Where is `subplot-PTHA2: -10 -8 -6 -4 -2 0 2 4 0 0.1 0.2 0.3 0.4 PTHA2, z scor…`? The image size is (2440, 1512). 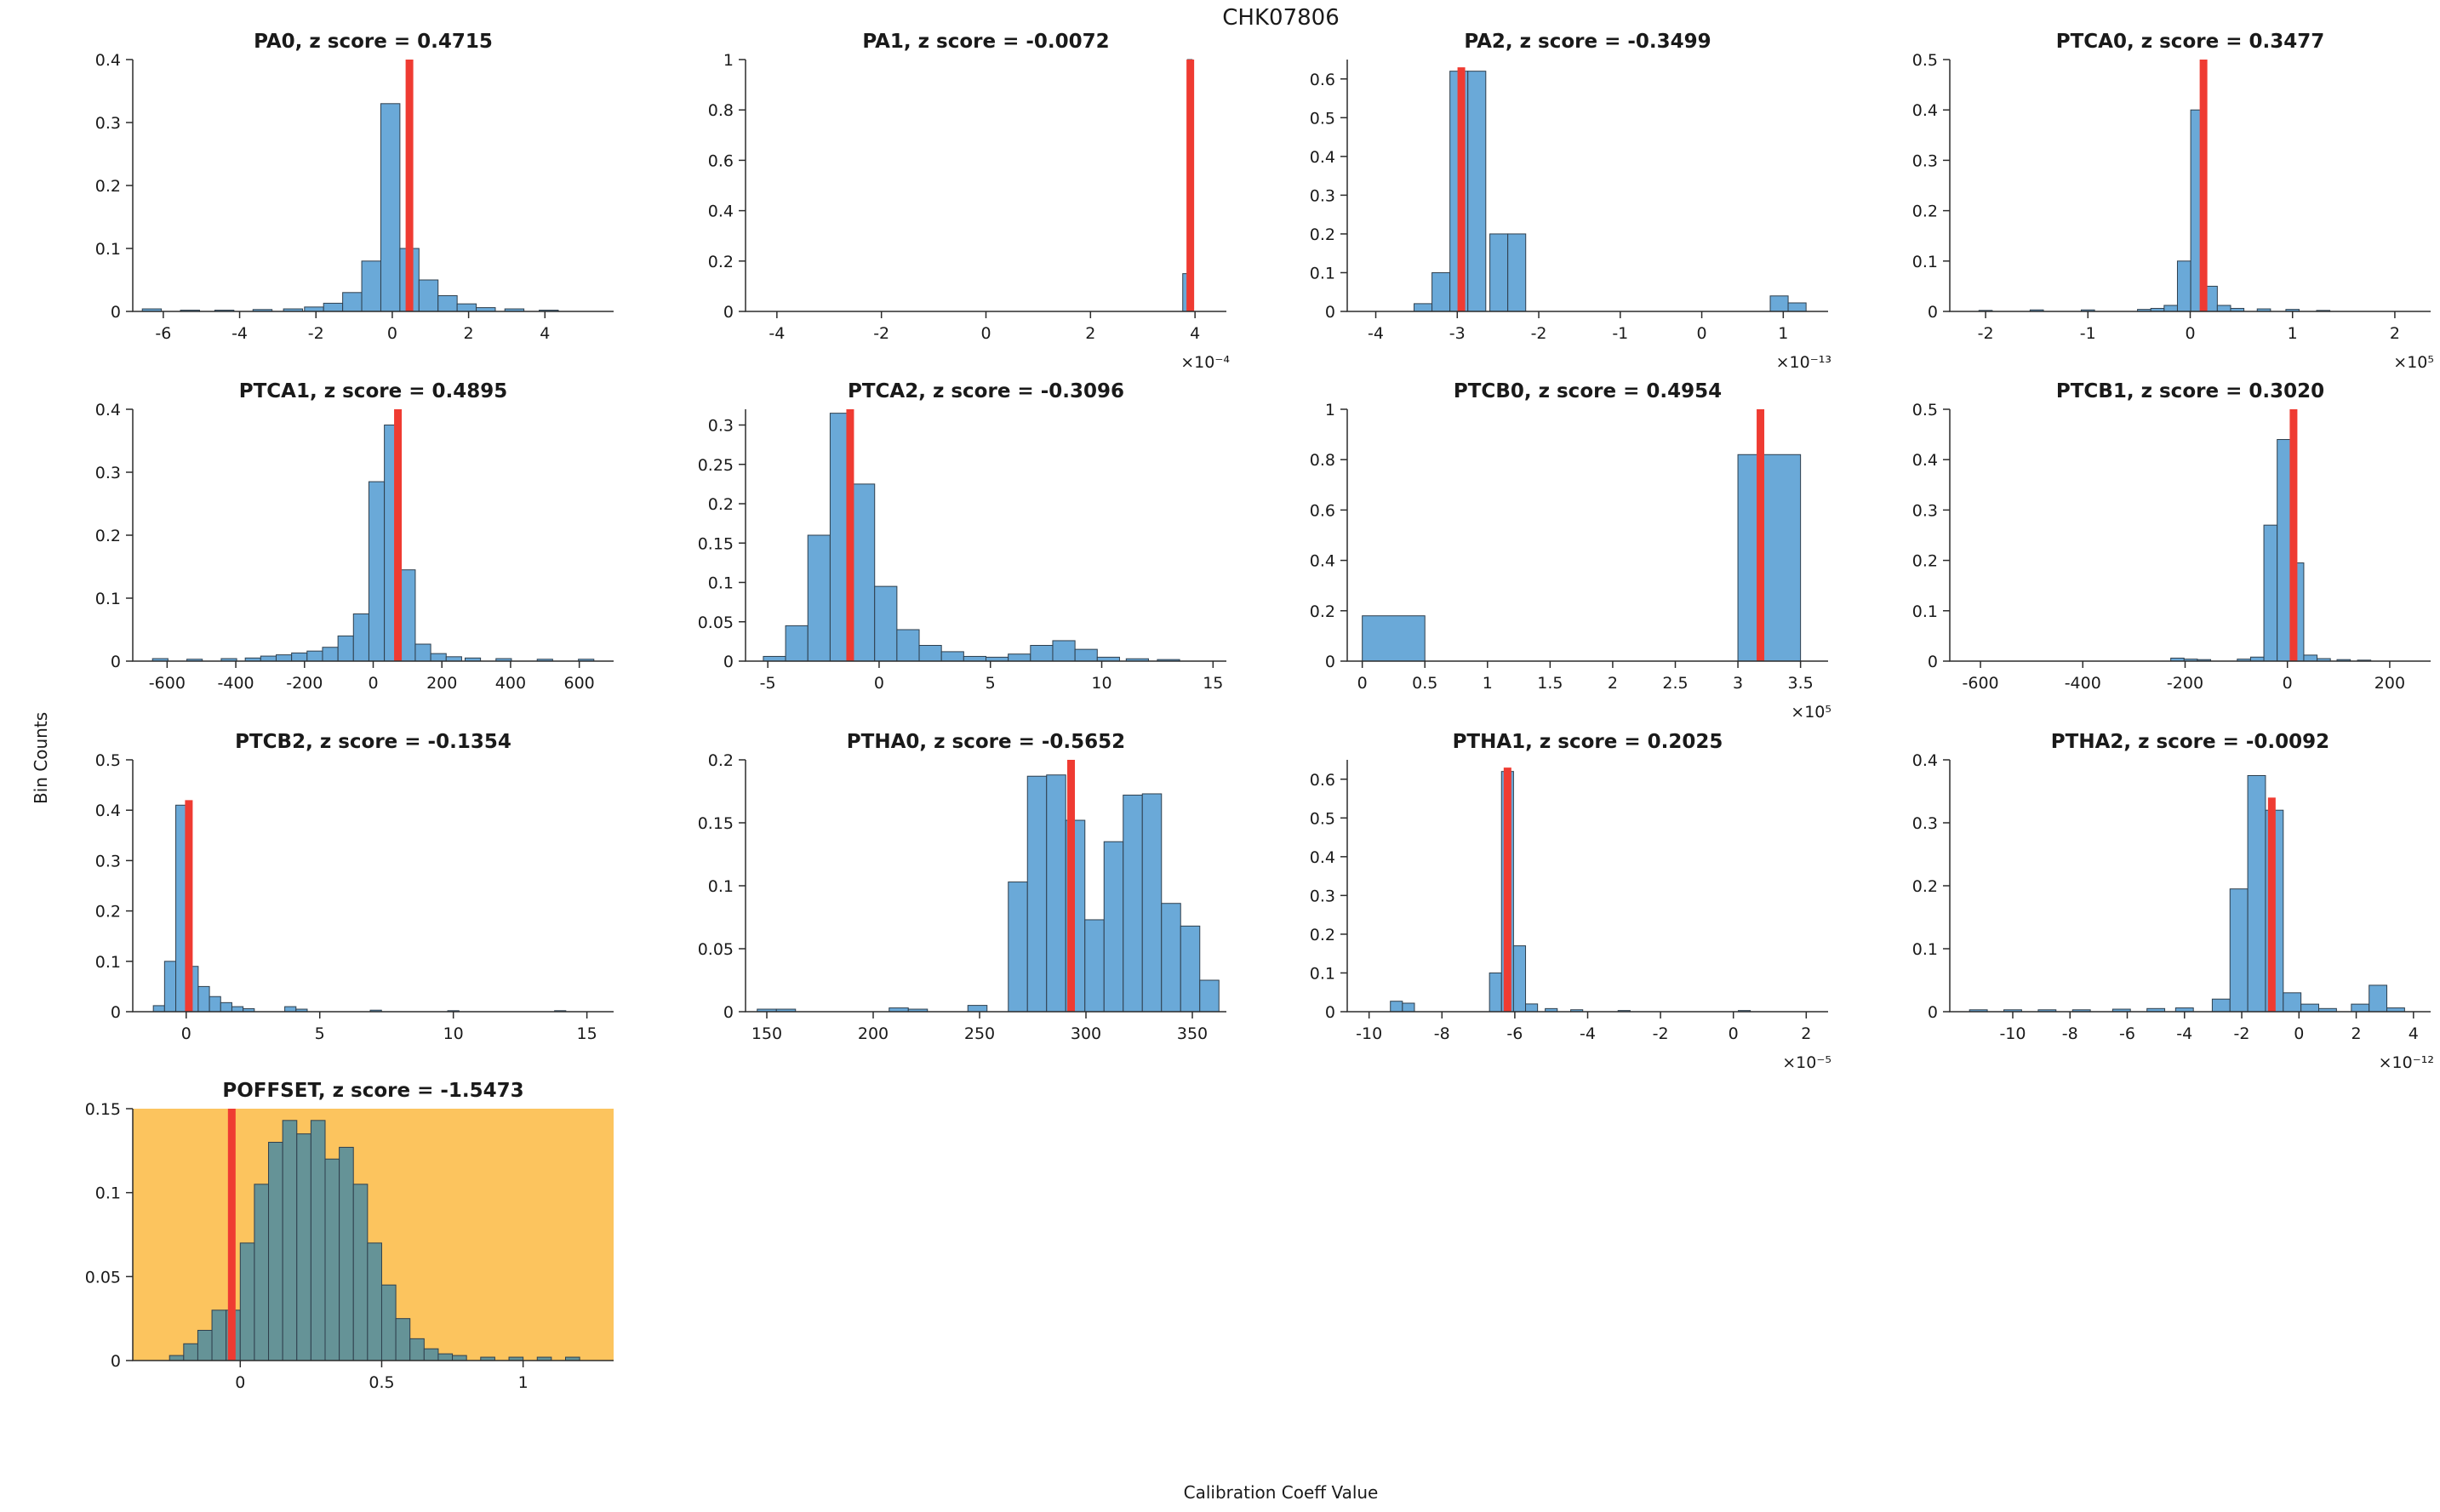
subplot-PTHA2: -10 -8 -6 -4 -2 0 2 4 0 0.1 0.2 0.3 0.4 PTHA2, z scor… is located at coordinates (2173, 901).